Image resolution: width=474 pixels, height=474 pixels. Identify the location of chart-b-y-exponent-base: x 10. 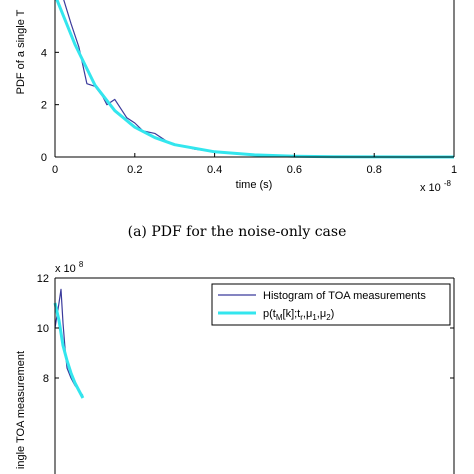
(65, 269).